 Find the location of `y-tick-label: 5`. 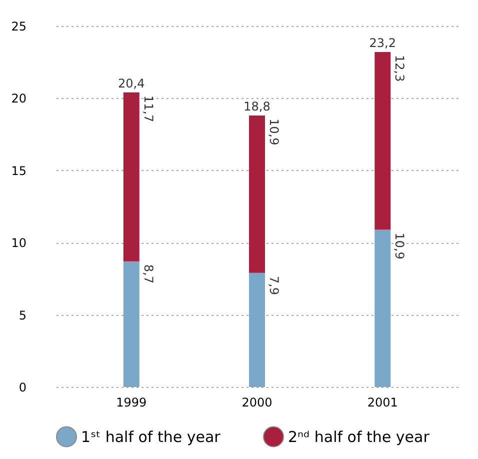

y-tick-label: 5 is located at coordinates (22, 315).